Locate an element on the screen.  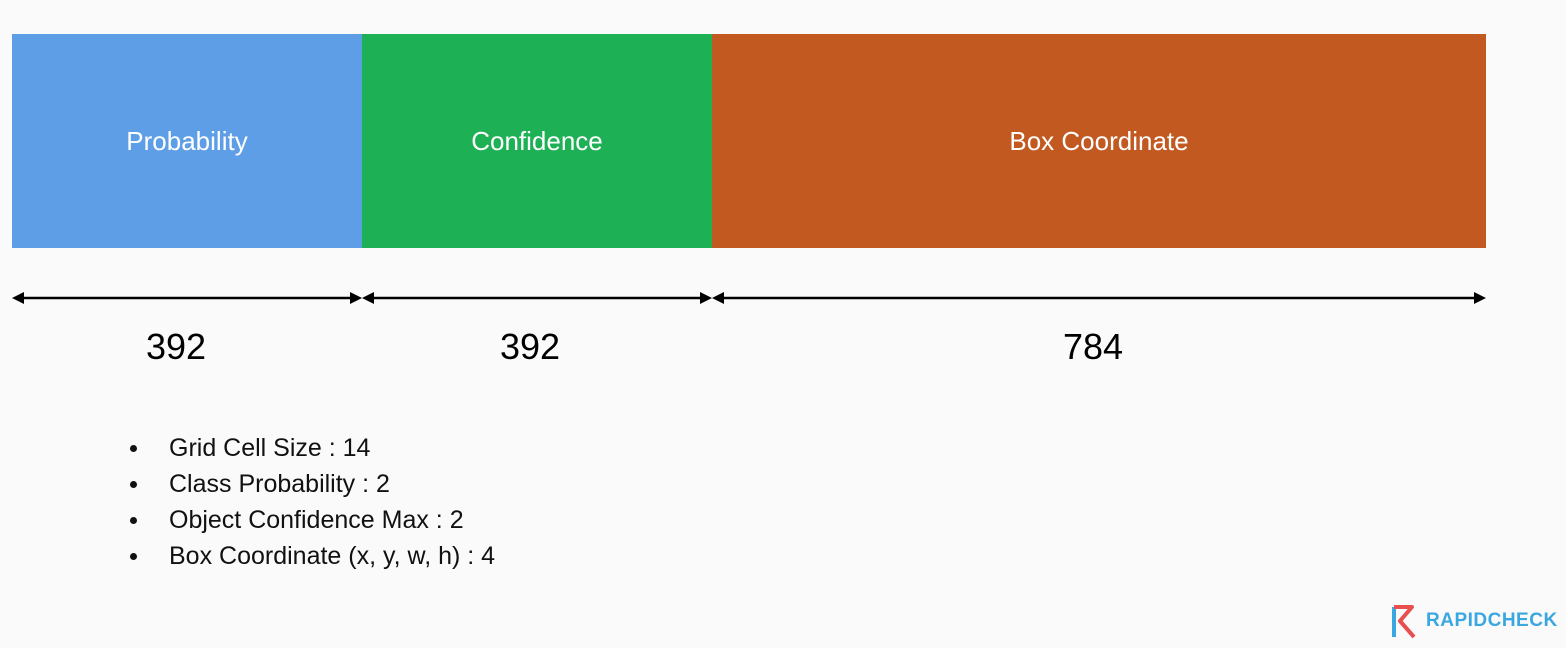
segment-label-confidence: Confidence is located at coordinates (537, 140).